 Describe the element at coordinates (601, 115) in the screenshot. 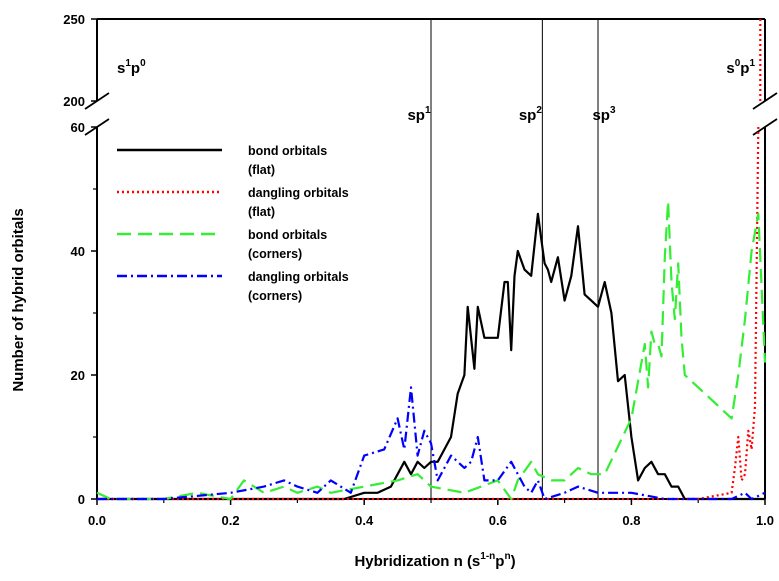

I see `annotation-sp3-base1: sp` at that location.